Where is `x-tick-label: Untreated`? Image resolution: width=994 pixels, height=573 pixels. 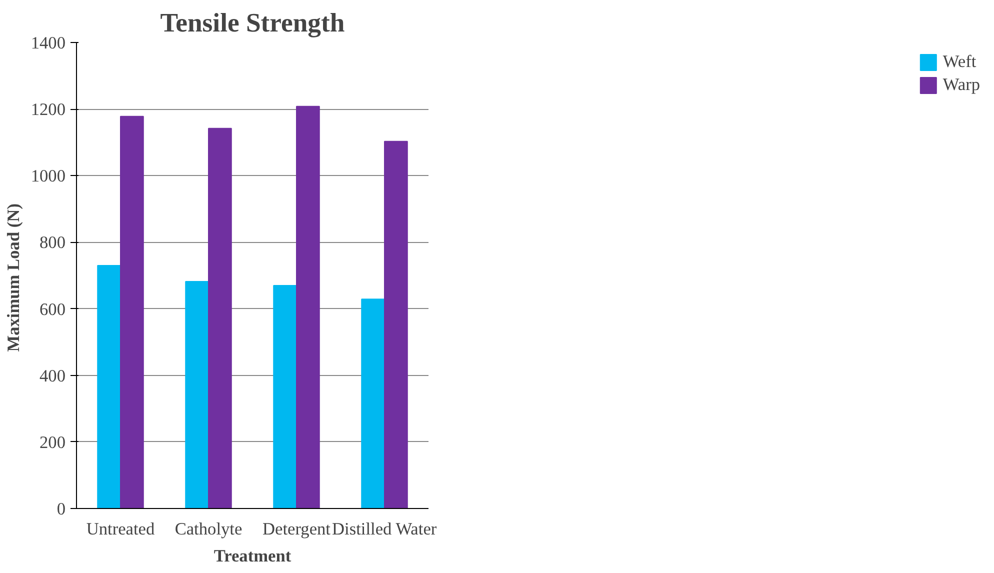 x-tick-label: Untreated is located at coordinates (120, 529).